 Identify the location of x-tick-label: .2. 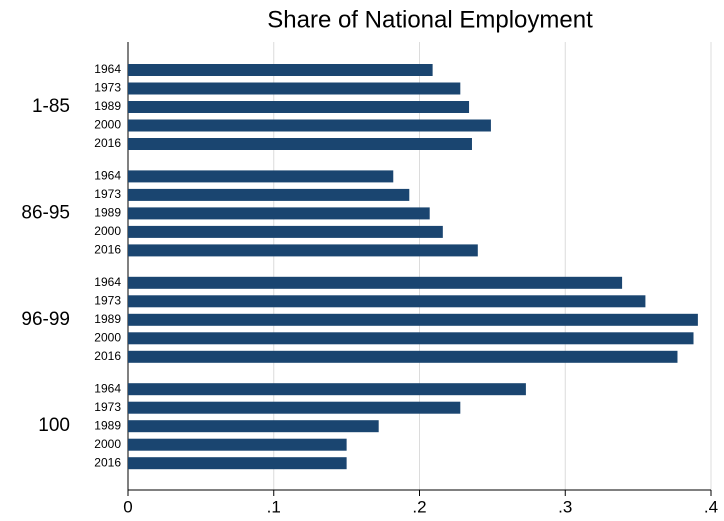
(419, 506).